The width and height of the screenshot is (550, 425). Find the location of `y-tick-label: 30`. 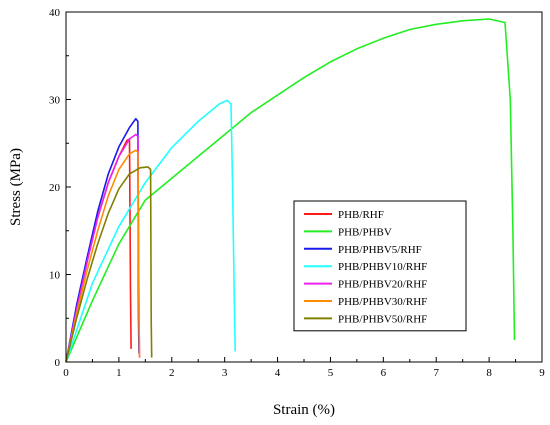

y-tick-label: 30 is located at coordinates (55, 101).